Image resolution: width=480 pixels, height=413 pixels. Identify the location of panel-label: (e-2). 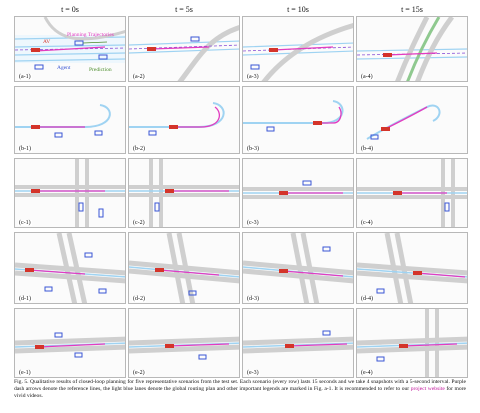
(139, 373).